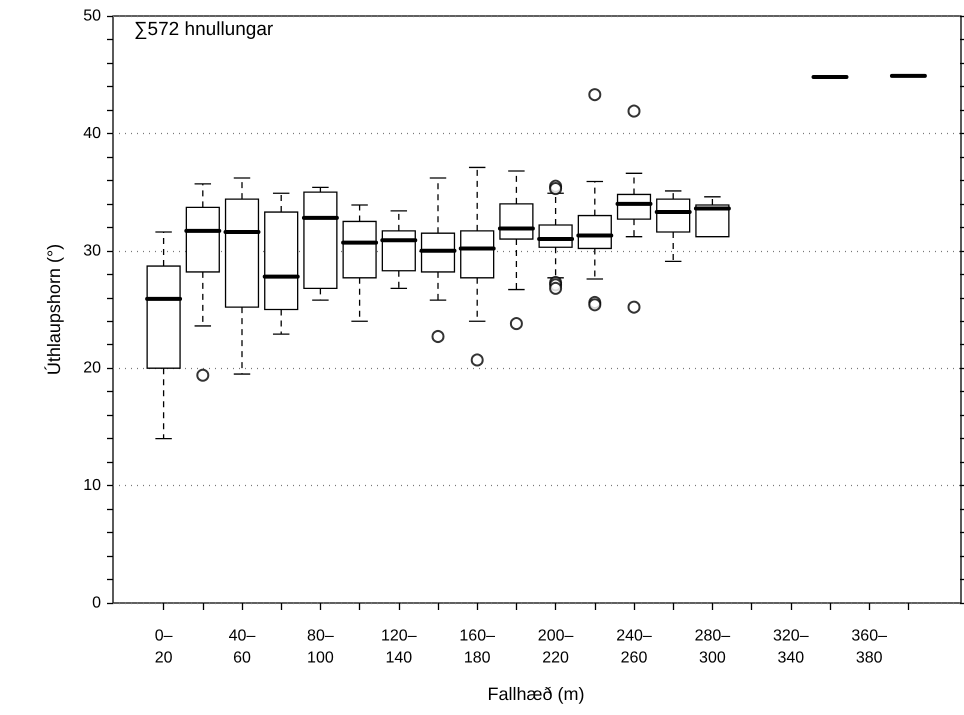  What do you see at coordinates (399, 647) in the screenshot?
I see `x-tick-label: 120–140` at bounding box center [399, 647].